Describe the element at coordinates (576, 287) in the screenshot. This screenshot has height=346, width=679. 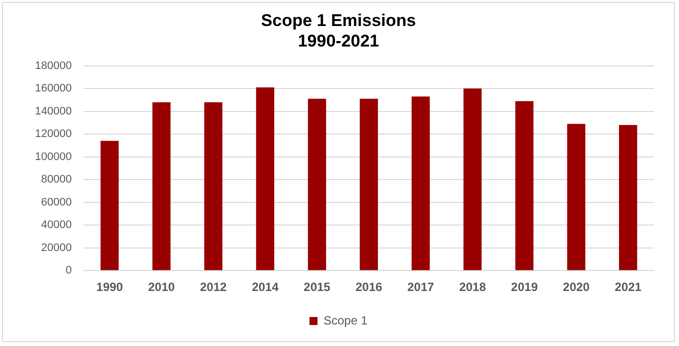
I see `x-tick-label: 2020` at that location.